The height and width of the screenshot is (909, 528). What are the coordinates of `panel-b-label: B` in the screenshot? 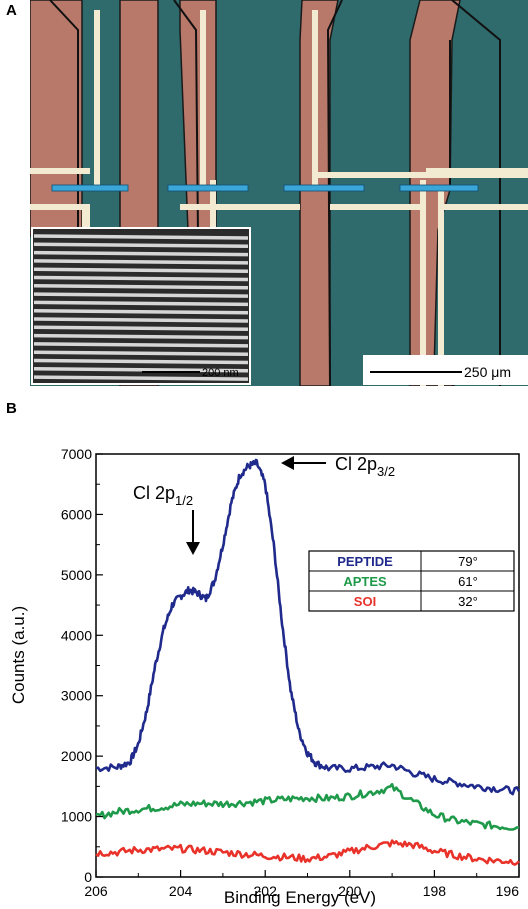 It's located at (11, 408).